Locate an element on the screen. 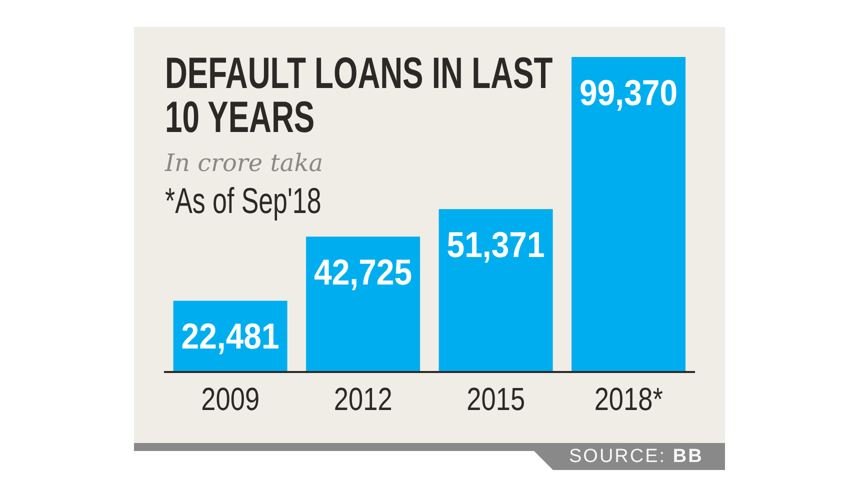 This screenshot has height=482, width=857. x-tick-label: 2012 is located at coordinates (363, 400).